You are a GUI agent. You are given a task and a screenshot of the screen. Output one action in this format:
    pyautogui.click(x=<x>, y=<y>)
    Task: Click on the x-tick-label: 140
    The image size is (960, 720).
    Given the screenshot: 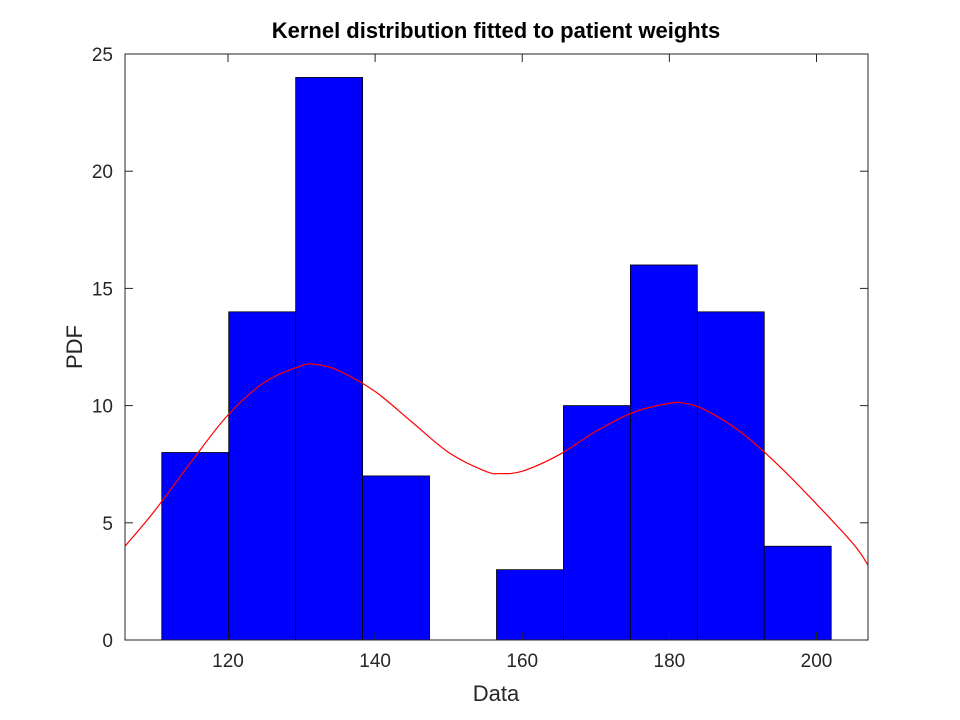 What is the action you would take?
    pyautogui.click(x=375, y=661)
    